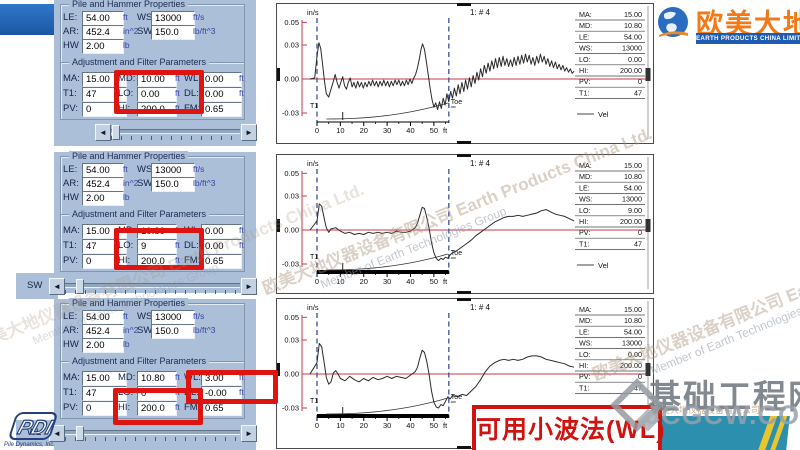 The image size is (800, 450). I want to click on field-lo: 9, so click(157, 246).